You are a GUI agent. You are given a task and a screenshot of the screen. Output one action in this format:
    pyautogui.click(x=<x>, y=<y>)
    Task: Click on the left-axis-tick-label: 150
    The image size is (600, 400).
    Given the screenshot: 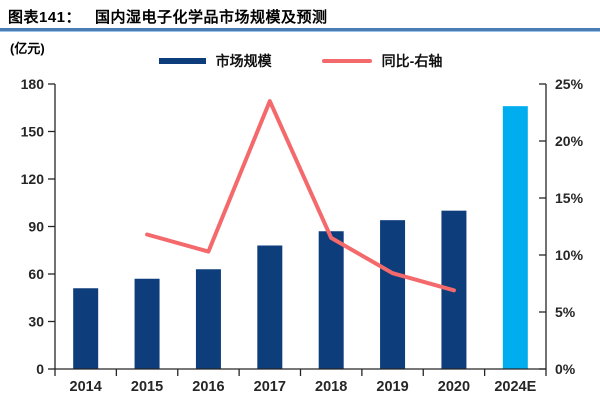 What is the action you would take?
    pyautogui.click(x=33, y=132)
    